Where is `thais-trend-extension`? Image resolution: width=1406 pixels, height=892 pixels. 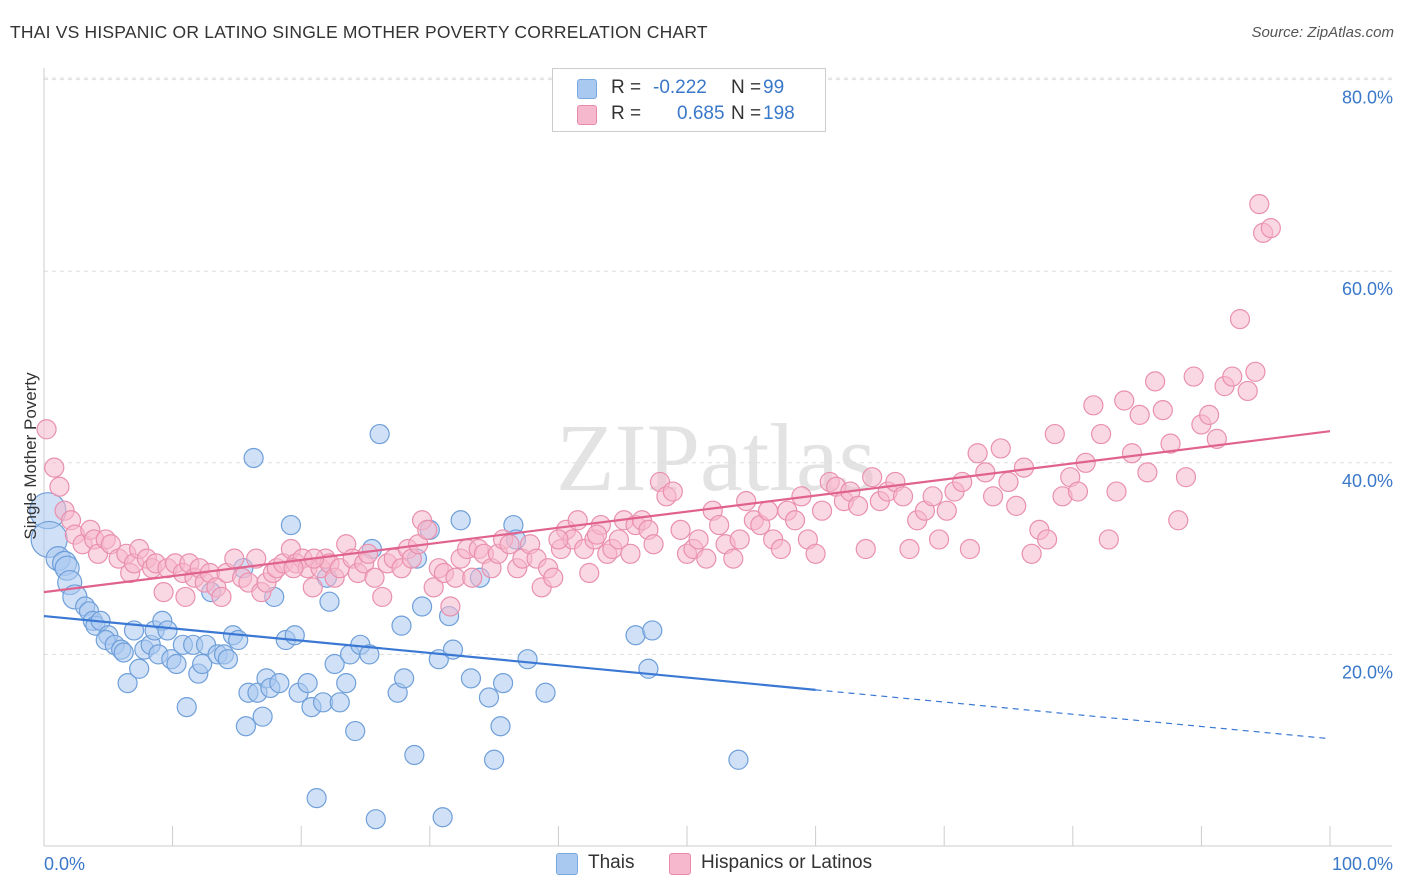
thais-trend-extension is located at coordinates (1073, 714).